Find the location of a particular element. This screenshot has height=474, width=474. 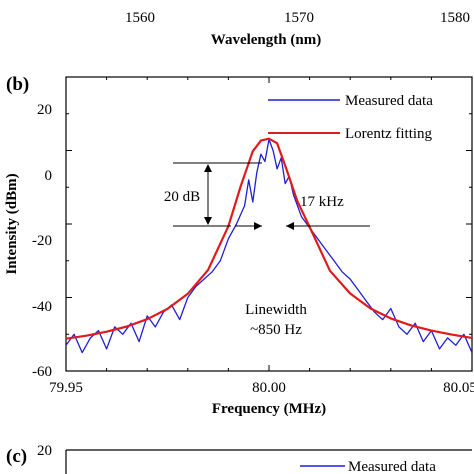

khz-arrow-right-head is located at coordinates (290, 226).